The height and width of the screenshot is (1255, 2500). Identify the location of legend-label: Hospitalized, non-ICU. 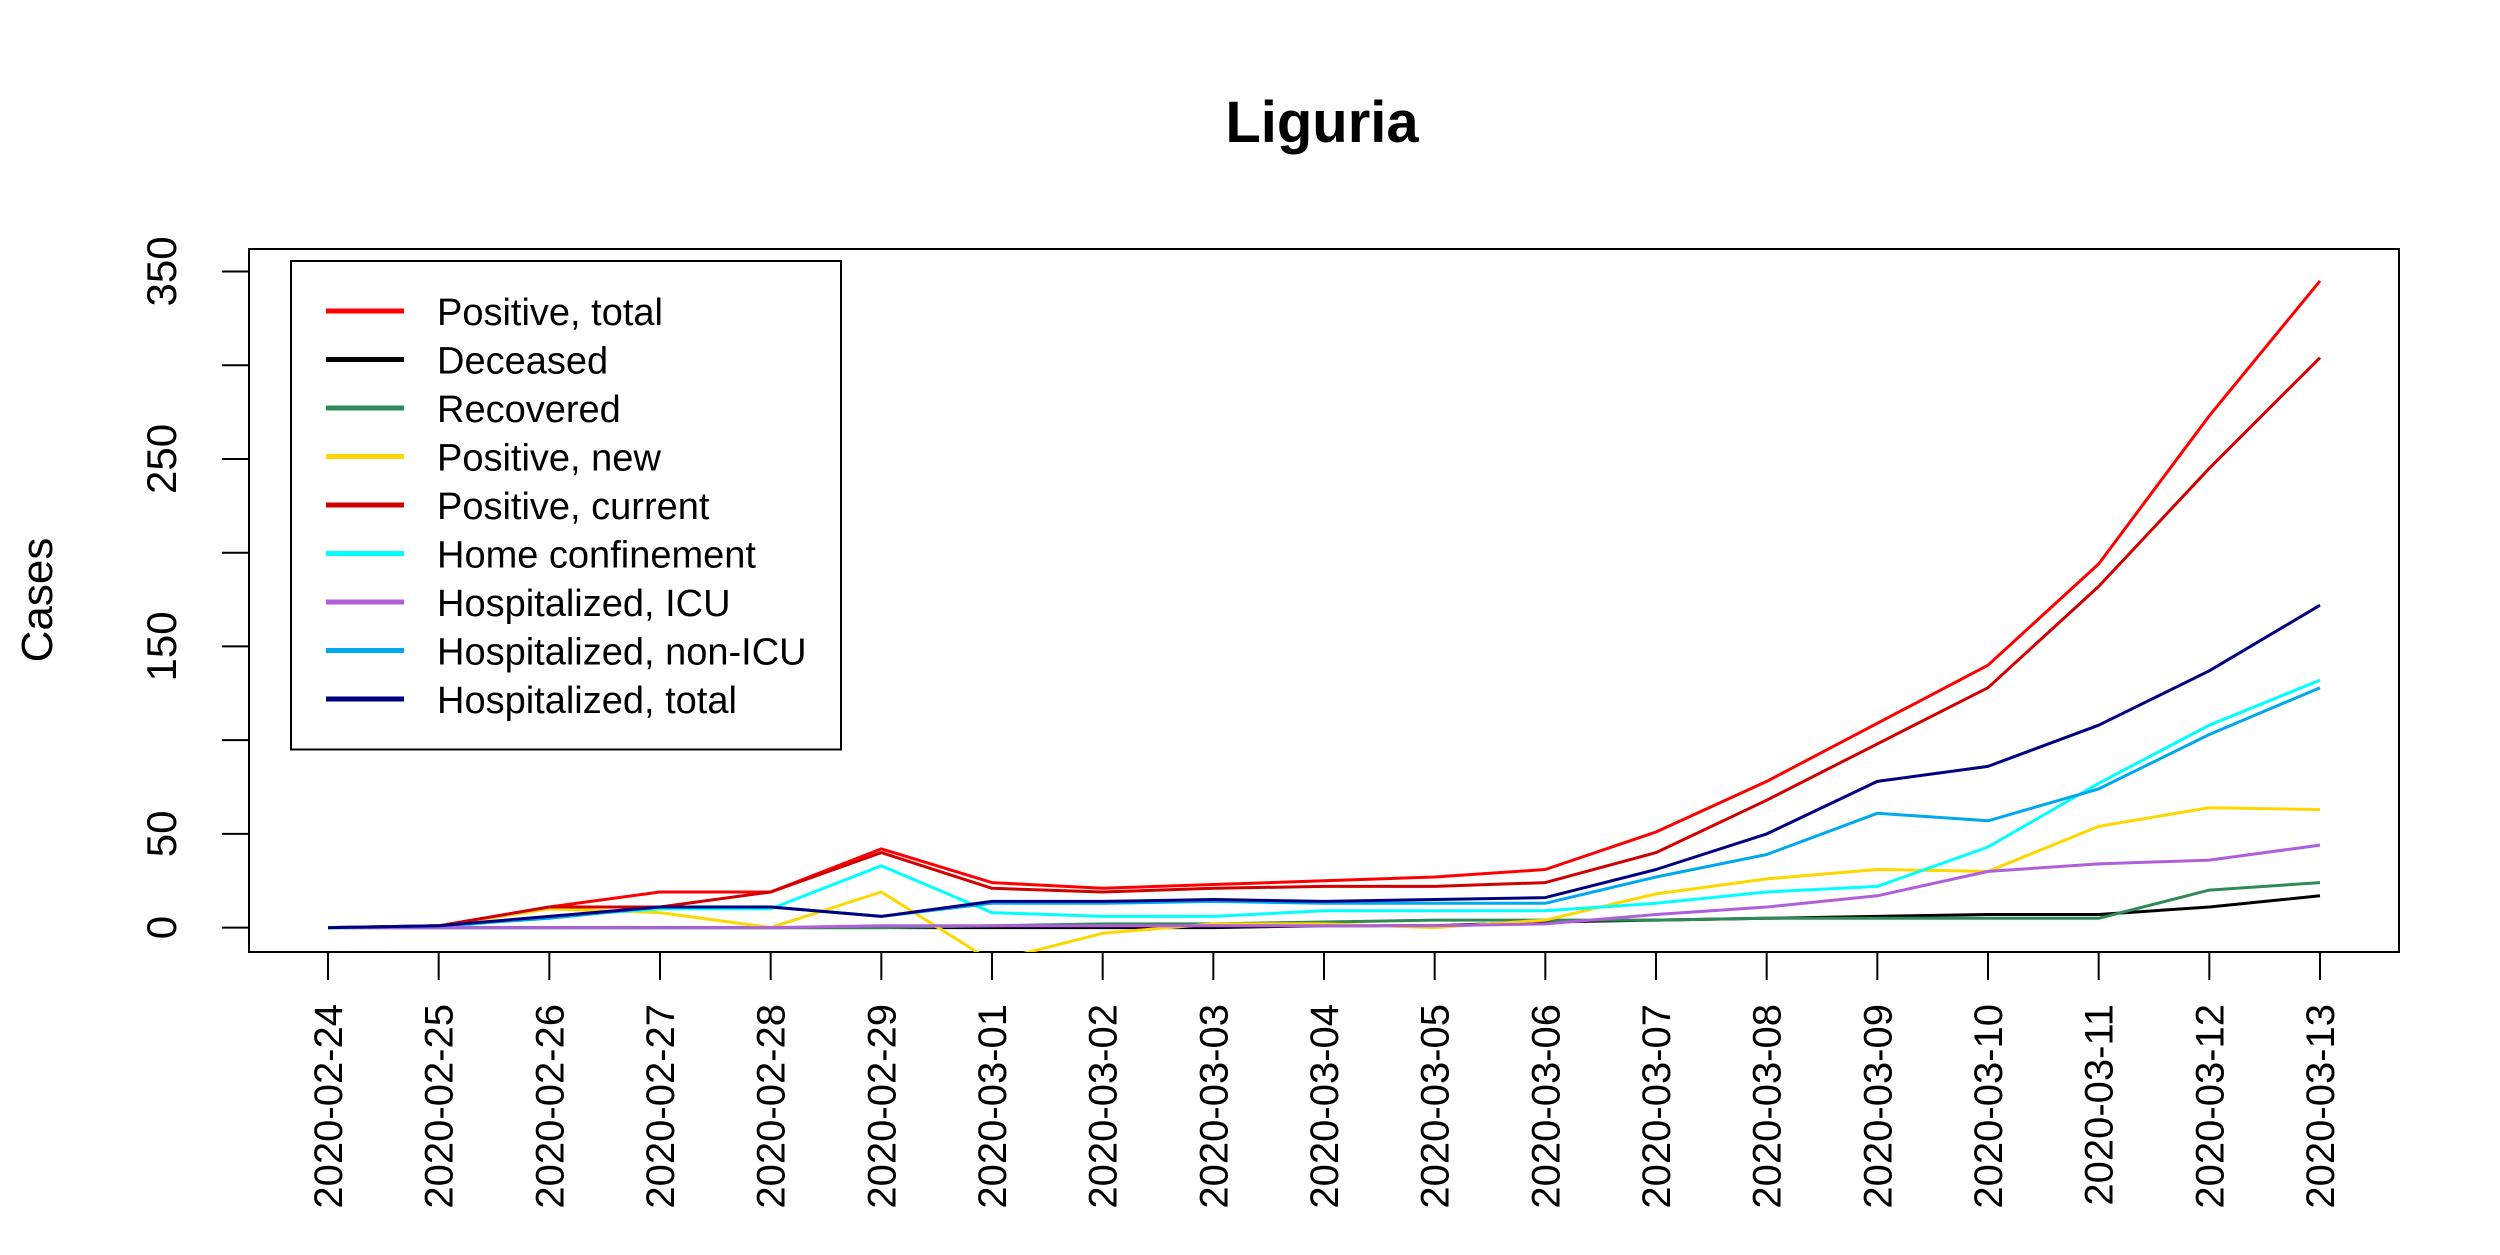
(622, 653).